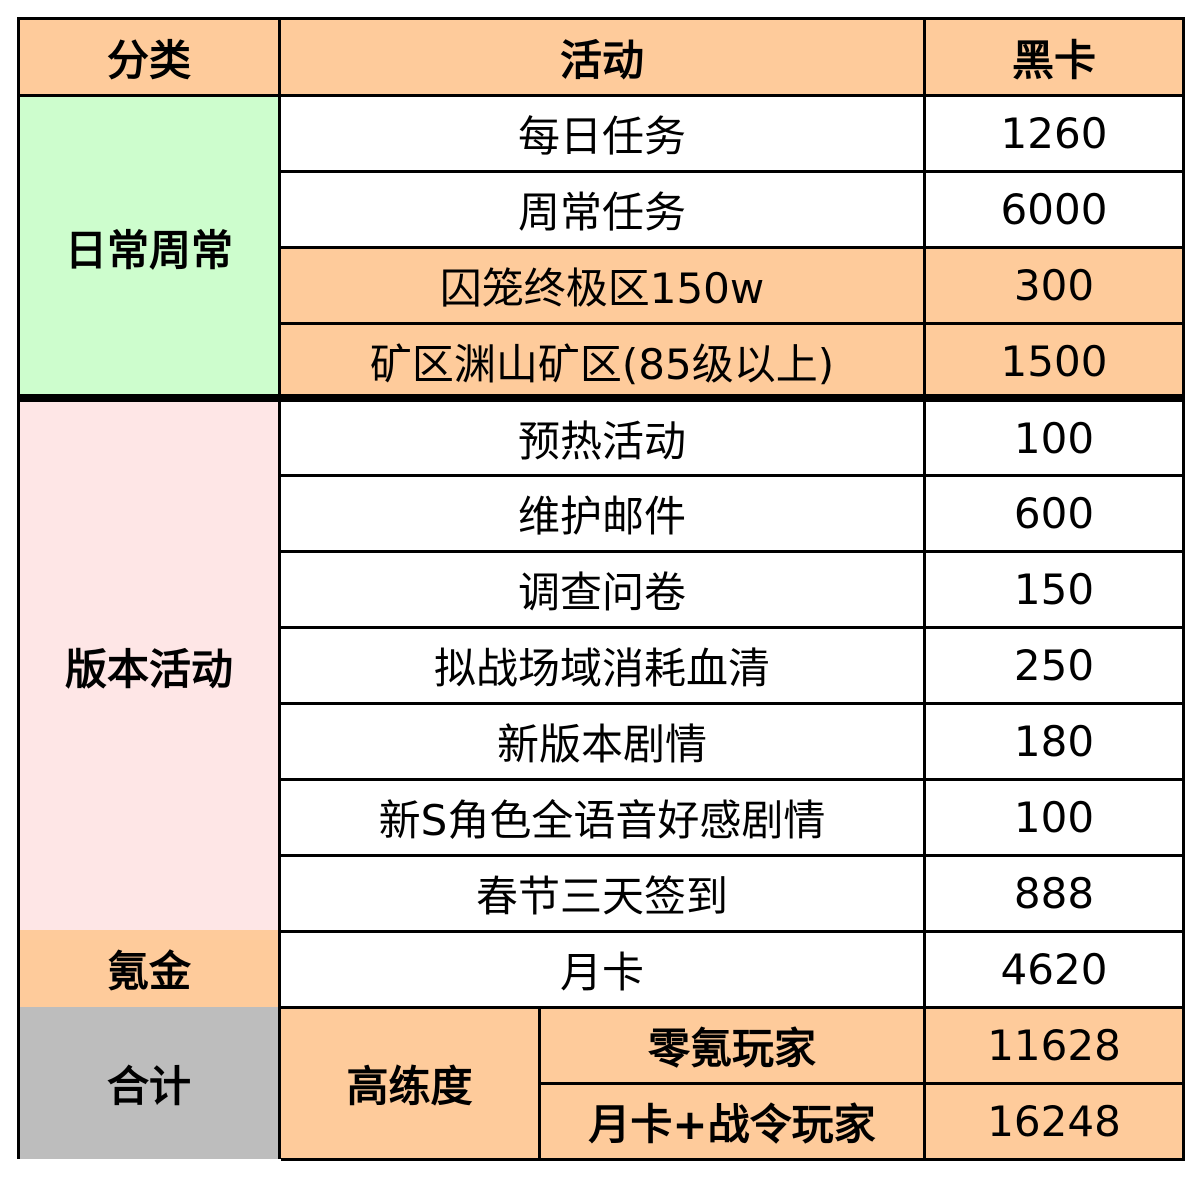 Image resolution: width=1203 pixels, height=1177 pixels. Describe the element at coordinates (150, 247) in the screenshot. I see `group-daily: 日常周常` at that location.